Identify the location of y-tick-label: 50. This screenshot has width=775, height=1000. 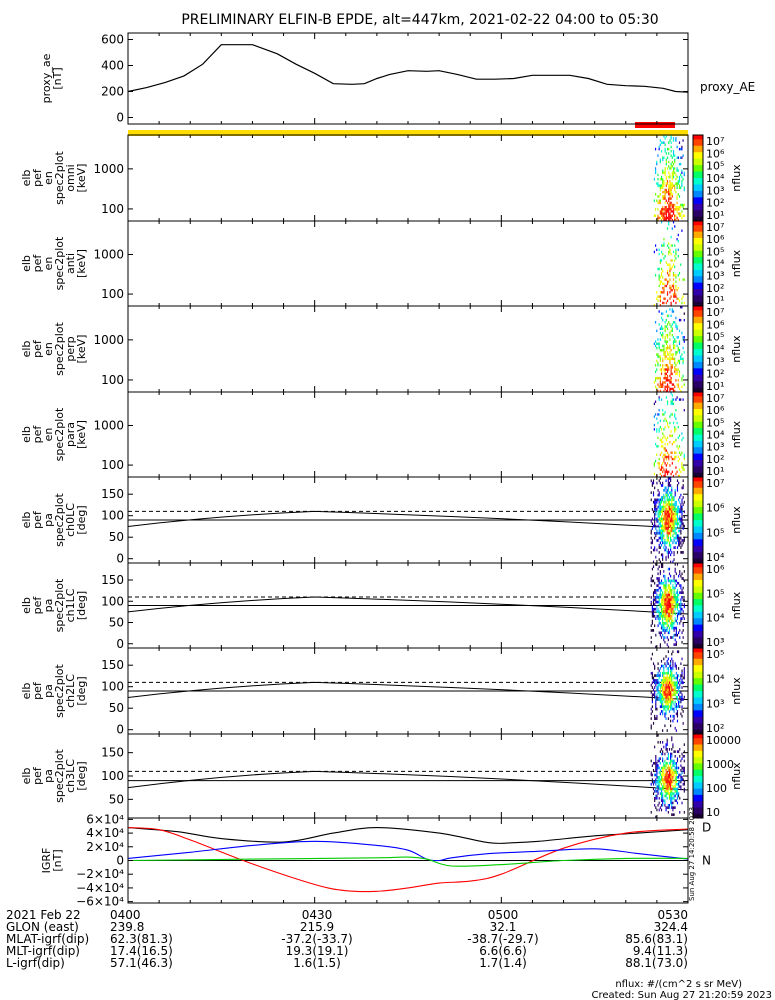
(116, 623).